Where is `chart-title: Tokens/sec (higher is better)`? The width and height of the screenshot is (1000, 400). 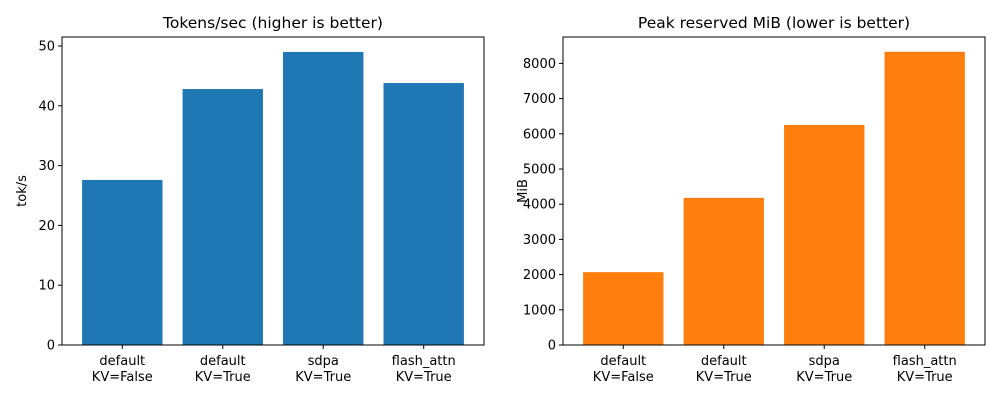
chart-title: Tokens/sec (higher is better) is located at coordinates (272, 23).